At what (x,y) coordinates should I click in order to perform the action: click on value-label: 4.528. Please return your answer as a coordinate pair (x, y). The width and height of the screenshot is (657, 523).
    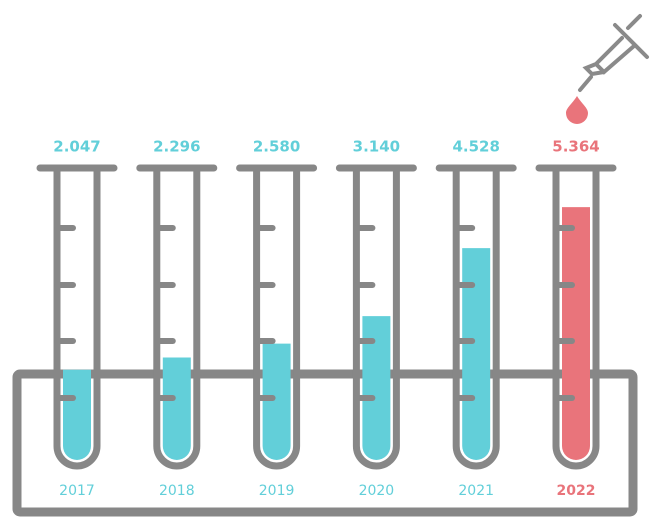
    Looking at the image, I should click on (475, 147).